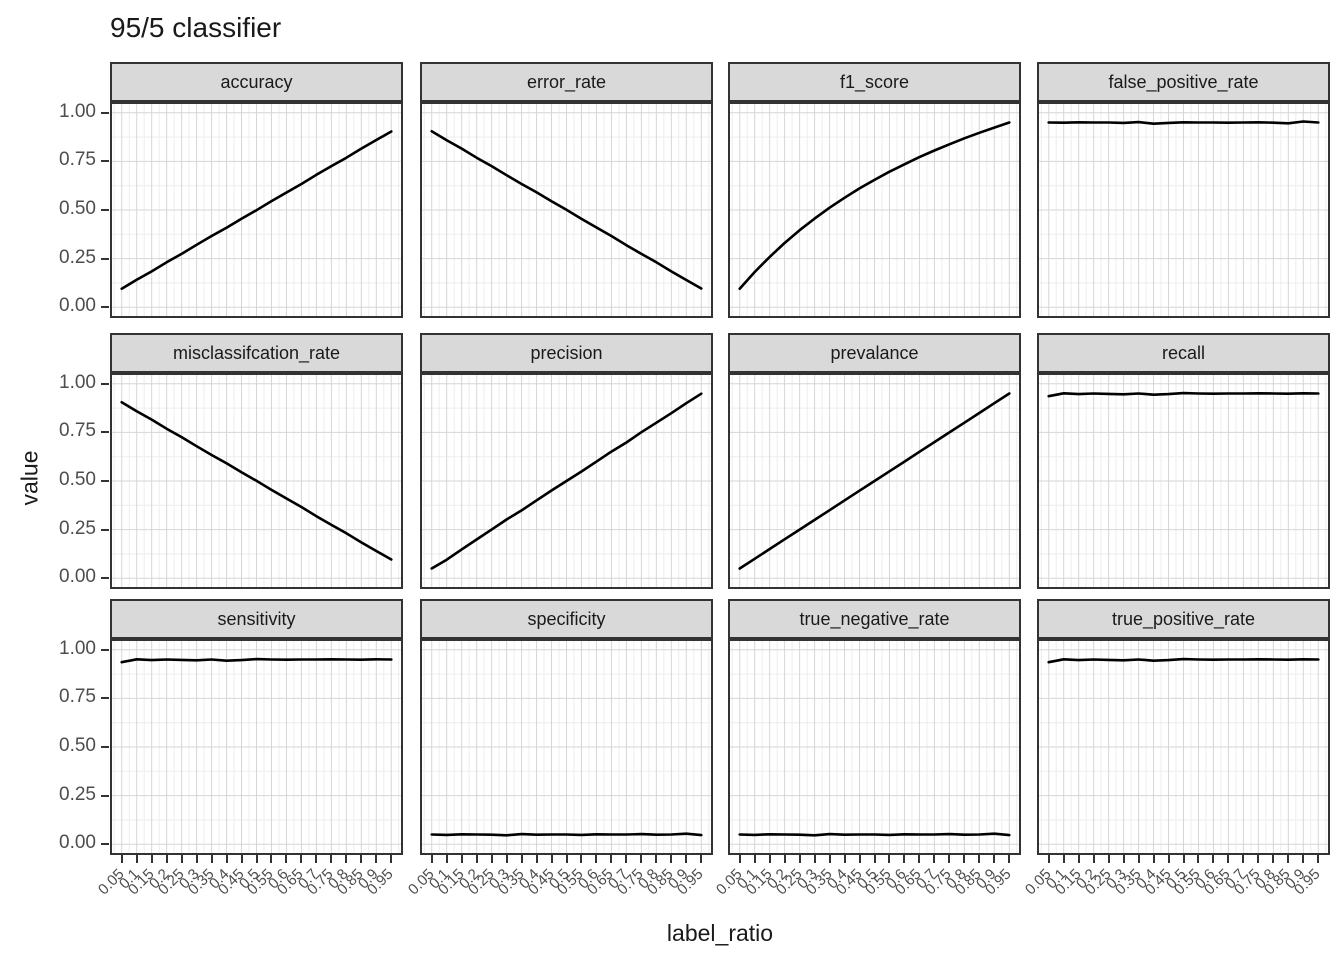 Image resolution: width=1344 pixels, height=960 pixels. What do you see at coordinates (1183, 618) in the screenshot?
I see `facet-strip-label: true_positive_rate` at bounding box center [1183, 618].